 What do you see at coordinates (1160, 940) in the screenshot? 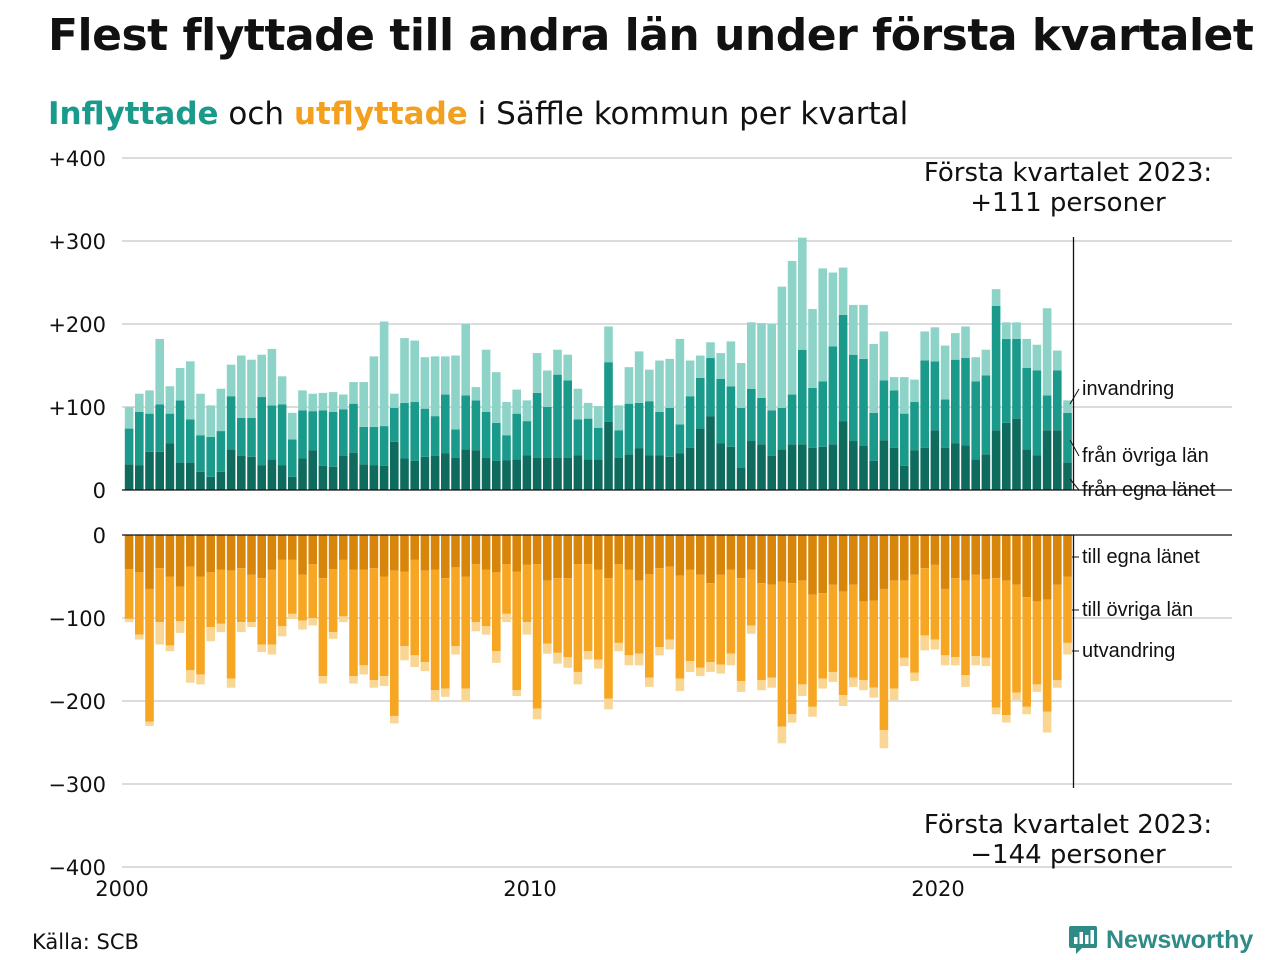
I see `brand-logo: Newsworthy` at bounding box center [1160, 940].